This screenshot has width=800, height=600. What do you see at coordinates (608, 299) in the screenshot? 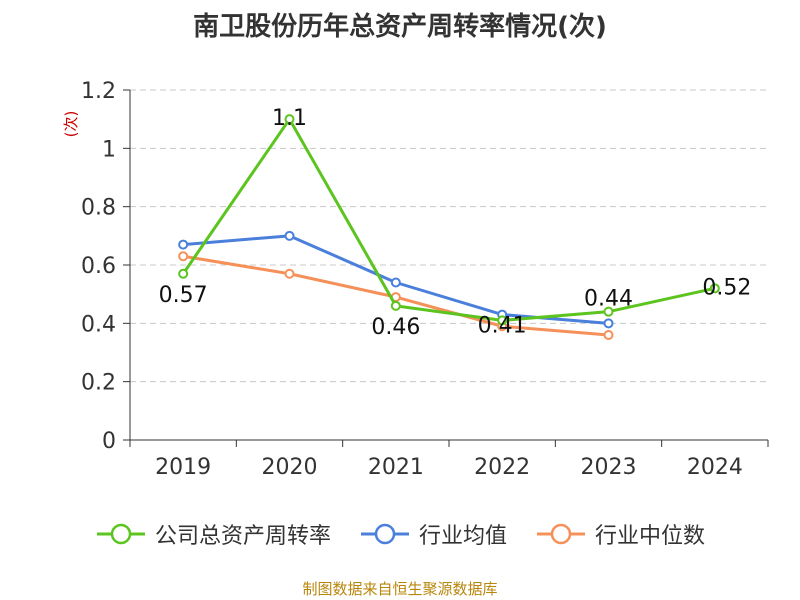
I see `data-label: 0.44` at bounding box center [608, 299].